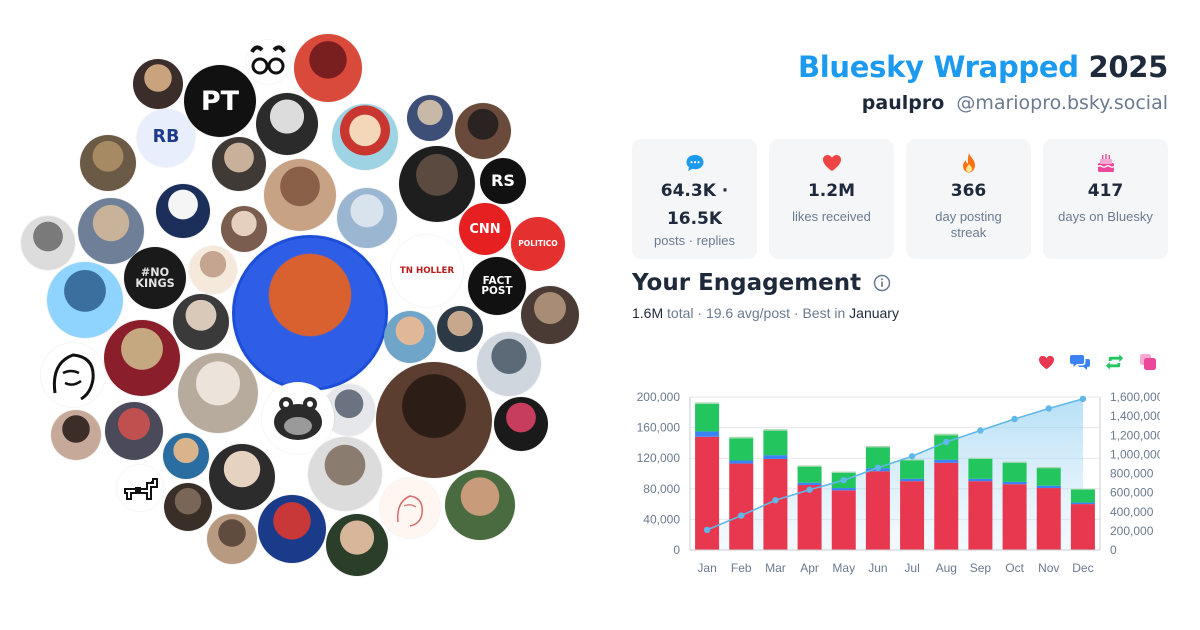 The width and height of the screenshot is (1200, 630). Describe the element at coordinates (882, 283) in the screenshot. I see `info-icon` at that location.